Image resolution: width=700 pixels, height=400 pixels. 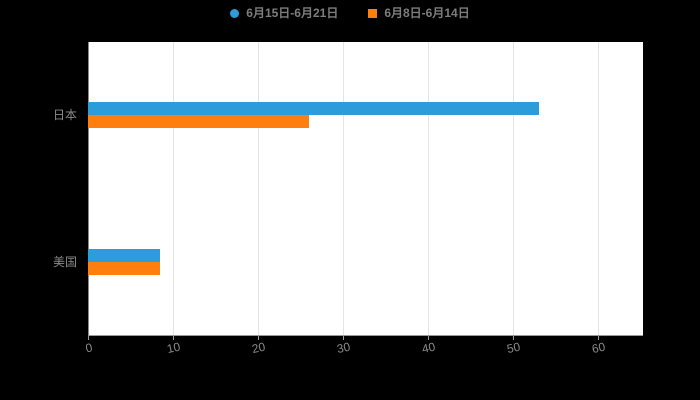 What do you see at coordinates (513, 348) in the screenshot?
I see `x-axis-tick-label: 50` at bounding box center [513, 348].